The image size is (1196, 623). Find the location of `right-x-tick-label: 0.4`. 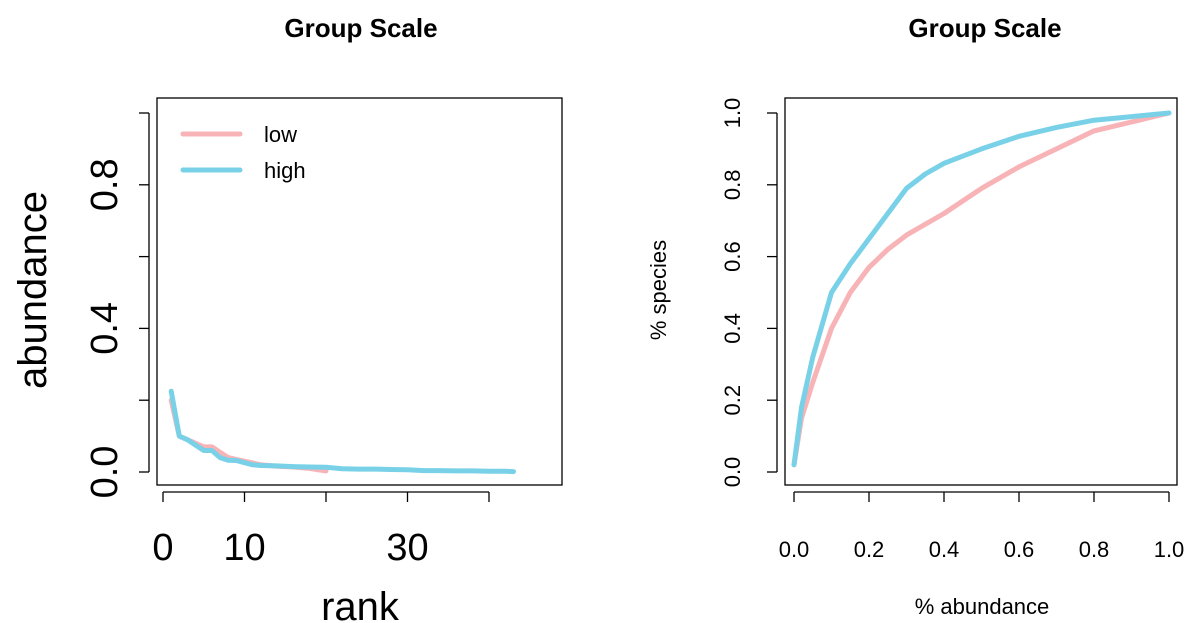

right-x-tick-label: 0.4 is located at coordinates (944, 549).